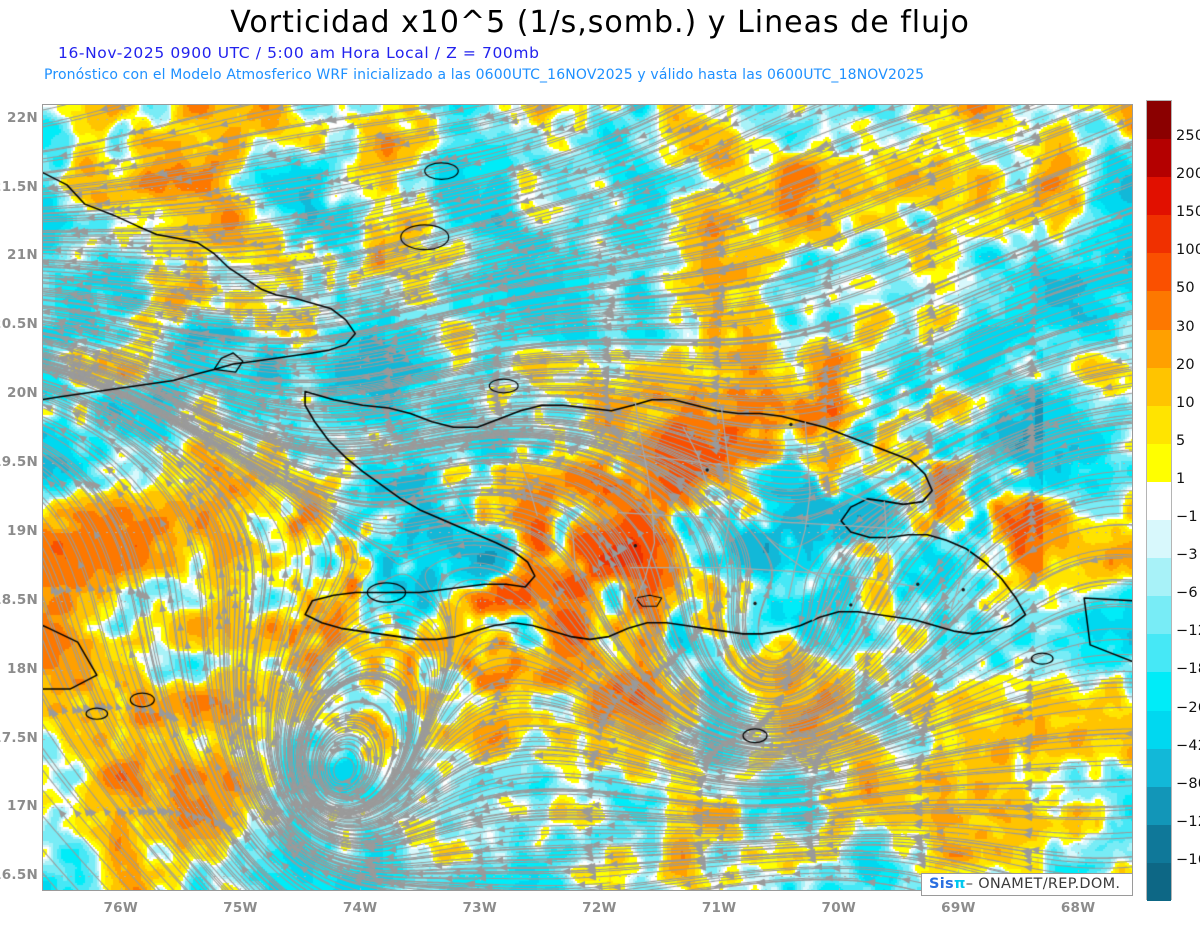 The height and width of the screenshot is (927, 1200). I want to click on lat-tick-19.5n: 19.5N, so click(19, 462).